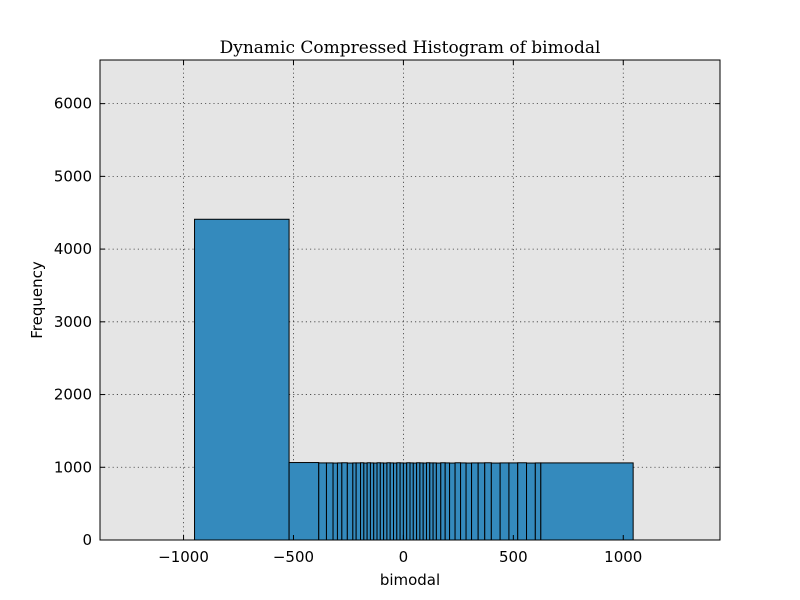 The width and height of the screenshot is (800, 600). I want to click on y-tick-label-0: 0, so click(87, 540).